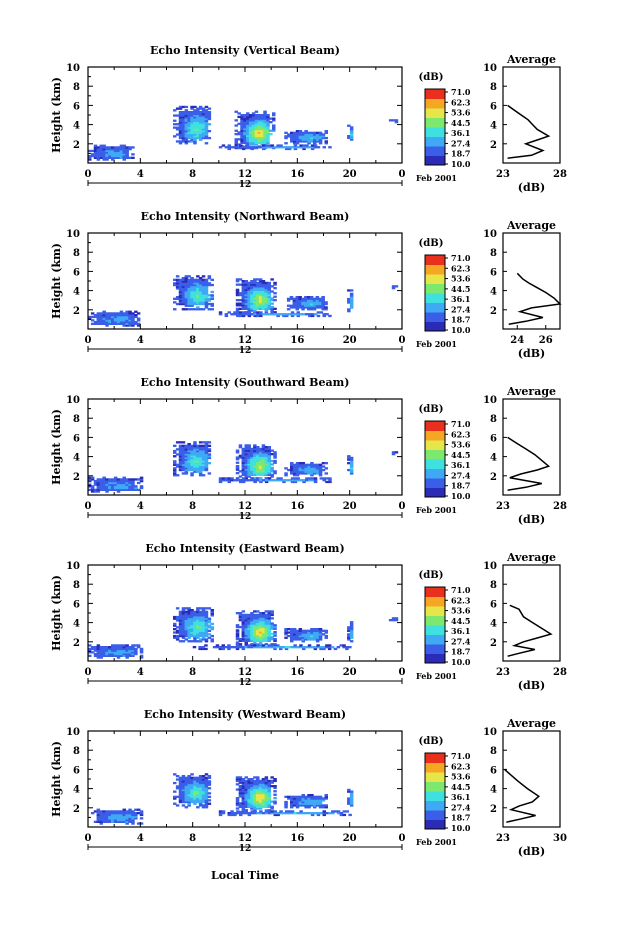 The width and height of the screenshot is (620, 929). I want to click on colorbar-tick-label: 62.3, so click(461, 102).